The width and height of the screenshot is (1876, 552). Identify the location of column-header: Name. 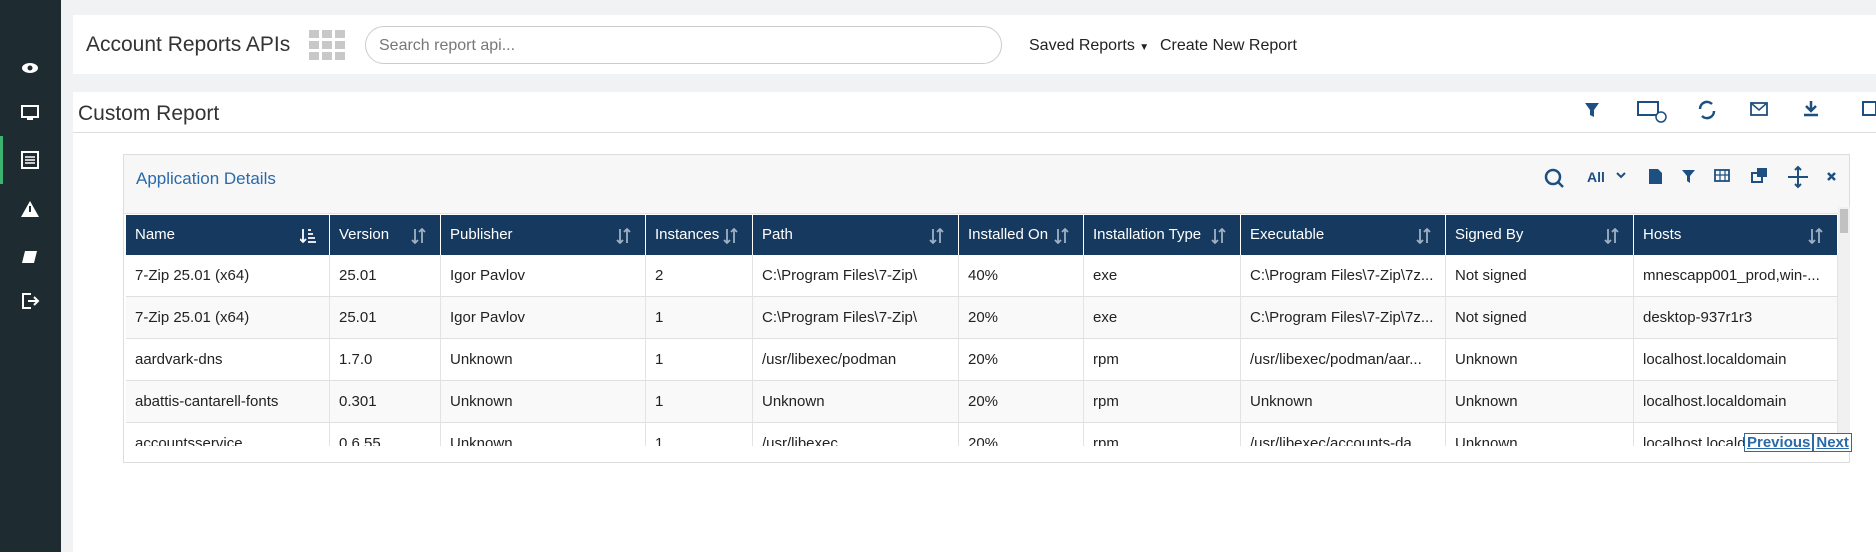
(228, 235).